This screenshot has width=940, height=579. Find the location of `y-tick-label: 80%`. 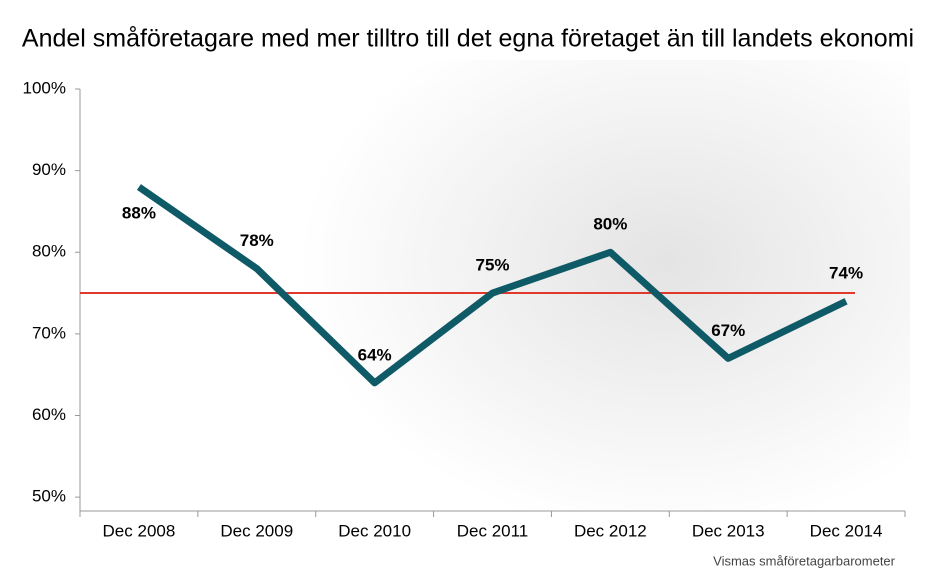

y-tick-label: 80% is located at coordinates (49, 251).